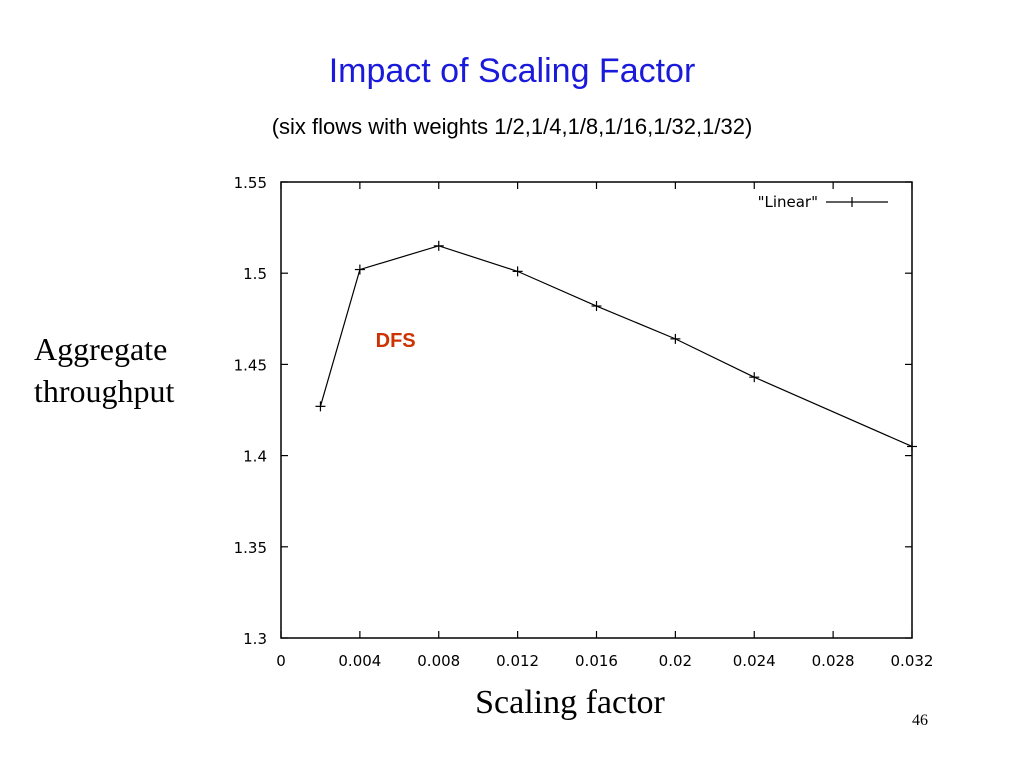 This screenshot has height=768, width=1024. What do you see at coordinates (104, 391) in the screenshot?
I see `y-axis-label-line-2: throughput` at bounding box center [104, 391].